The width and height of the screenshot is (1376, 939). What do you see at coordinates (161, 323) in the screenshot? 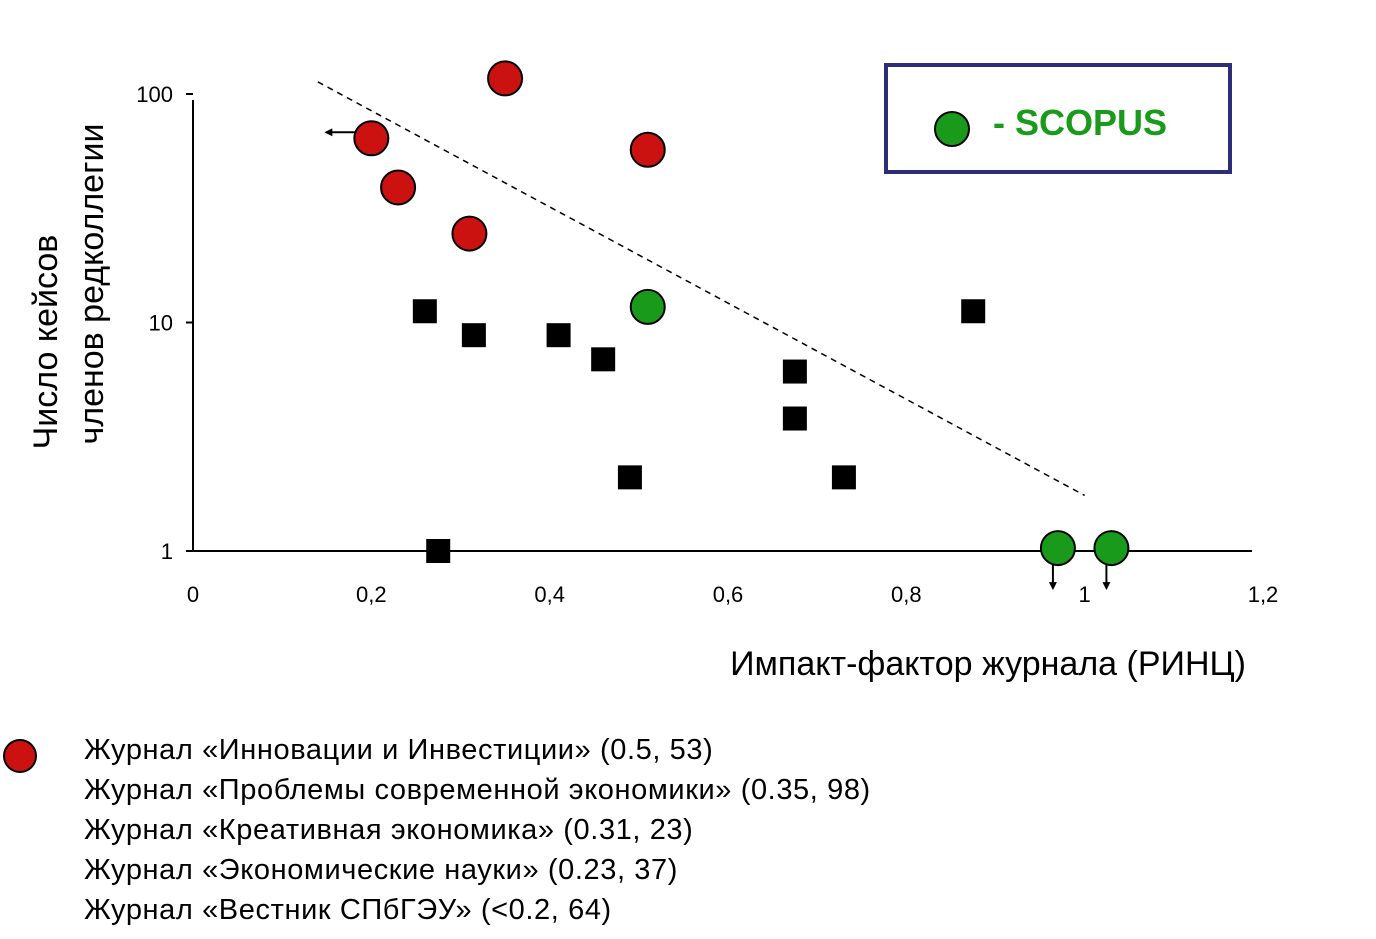
I see `y-tick-label: 10` at bounding box center [161, 323].